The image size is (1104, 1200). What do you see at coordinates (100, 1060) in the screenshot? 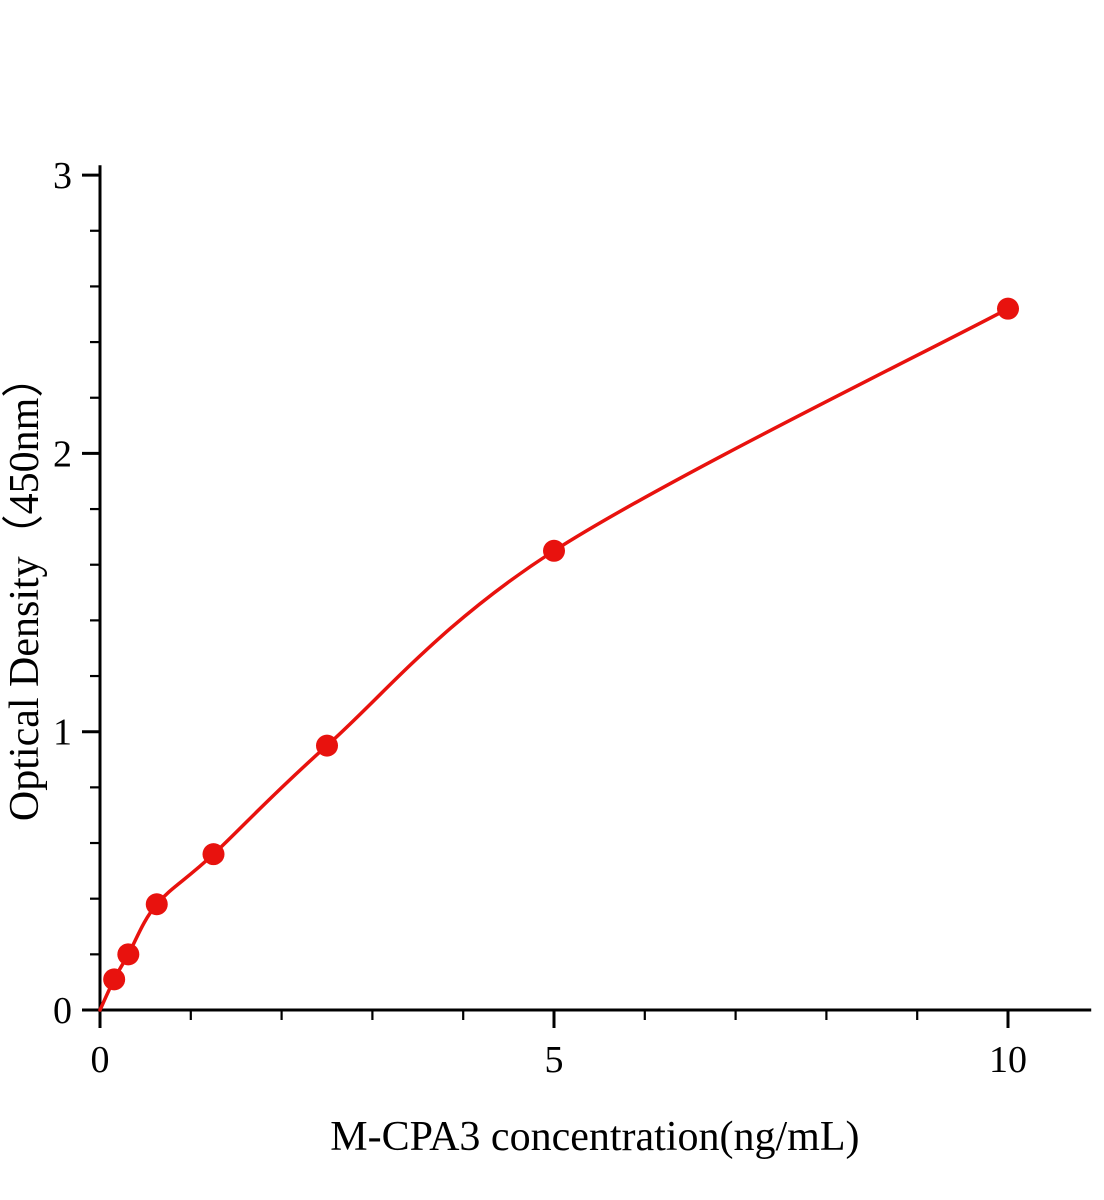
I see `x-tick-label: 0` at bounding box center [100, 1060].